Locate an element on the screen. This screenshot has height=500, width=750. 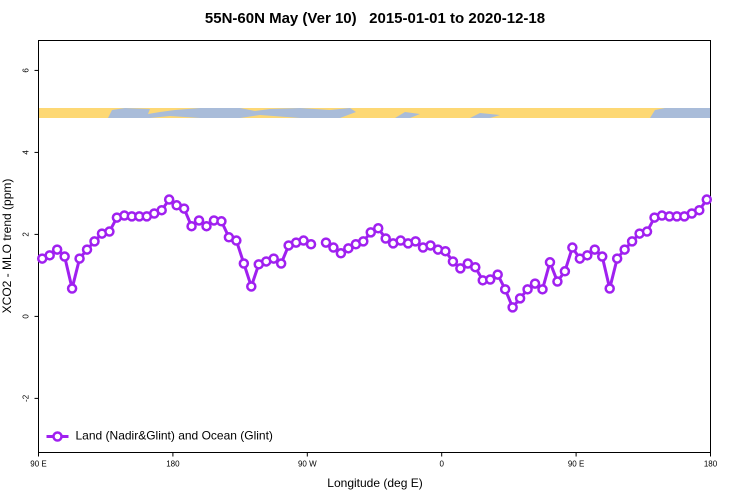
x-axis-label: Longitude (deg E) is located at coordinates (374, 483).